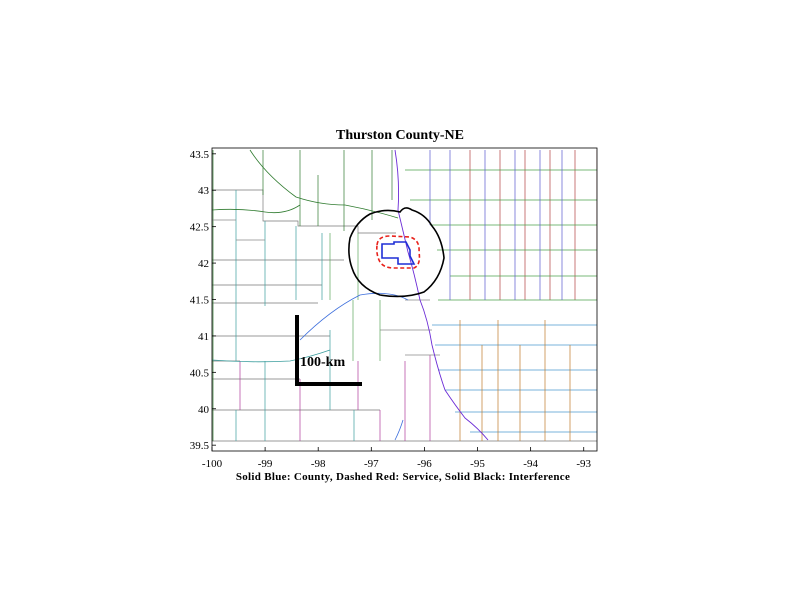  Describe the element at coordinates (530, 464) in the screenshot. I see `x-tick-label: -94` at that location.